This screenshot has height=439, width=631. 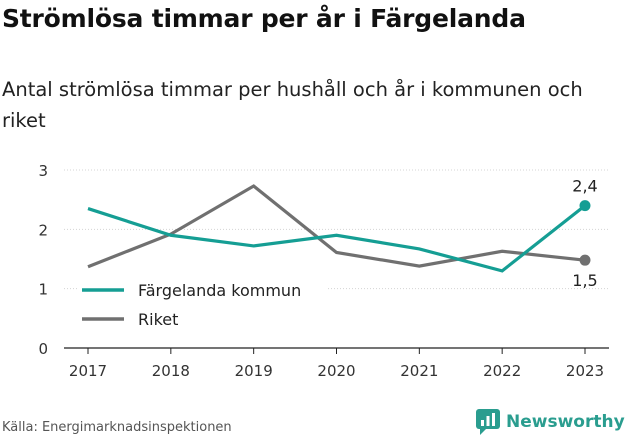 I want to click on x-tick-label: 2022, so click(x=502, y=371).